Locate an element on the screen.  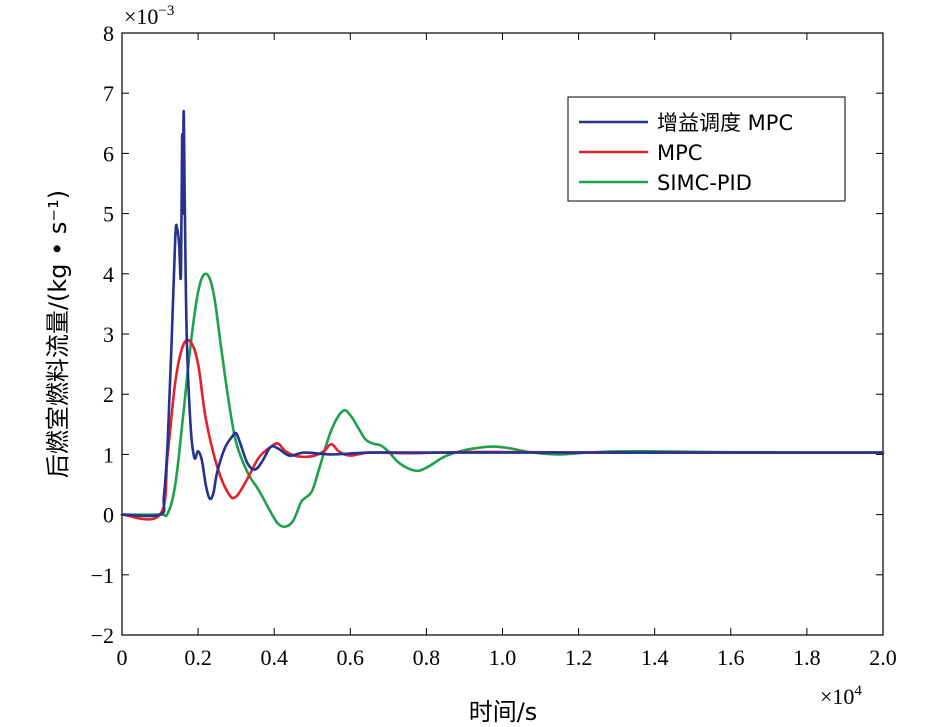
y-multiplier: ×10⁻³ is located at coordinates (149, 16).